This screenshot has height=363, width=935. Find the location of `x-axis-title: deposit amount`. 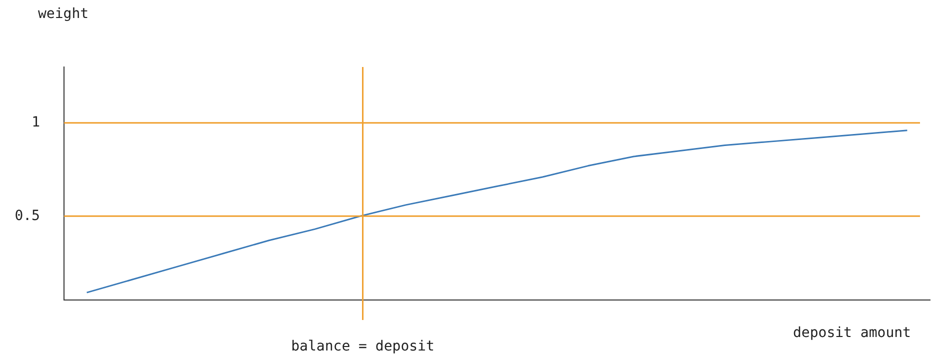

x-axis-title: deposit amount is located at coordinates (851, 333).